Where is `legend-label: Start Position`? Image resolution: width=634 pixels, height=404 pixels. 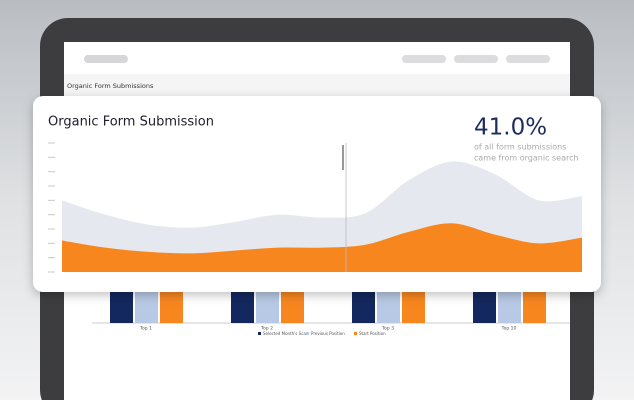
legend-label: Start Position is located at coordinates (372, 333).